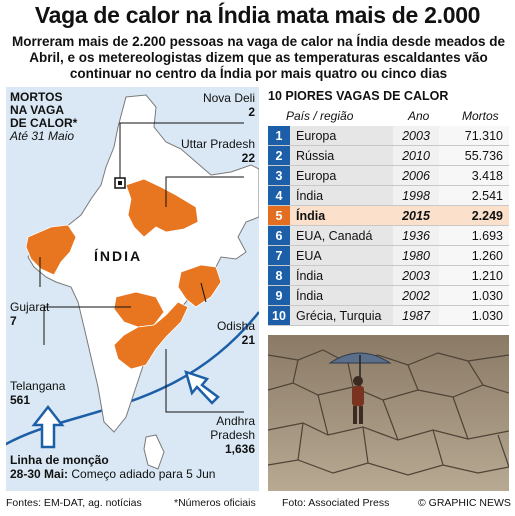 The image size is (515, 516). Describe the element at coordinates (44, 116) in the screenshot. I see `map-legend: MORTOS NA VAGA DE CALOR* Até 31 Maio` at that location.